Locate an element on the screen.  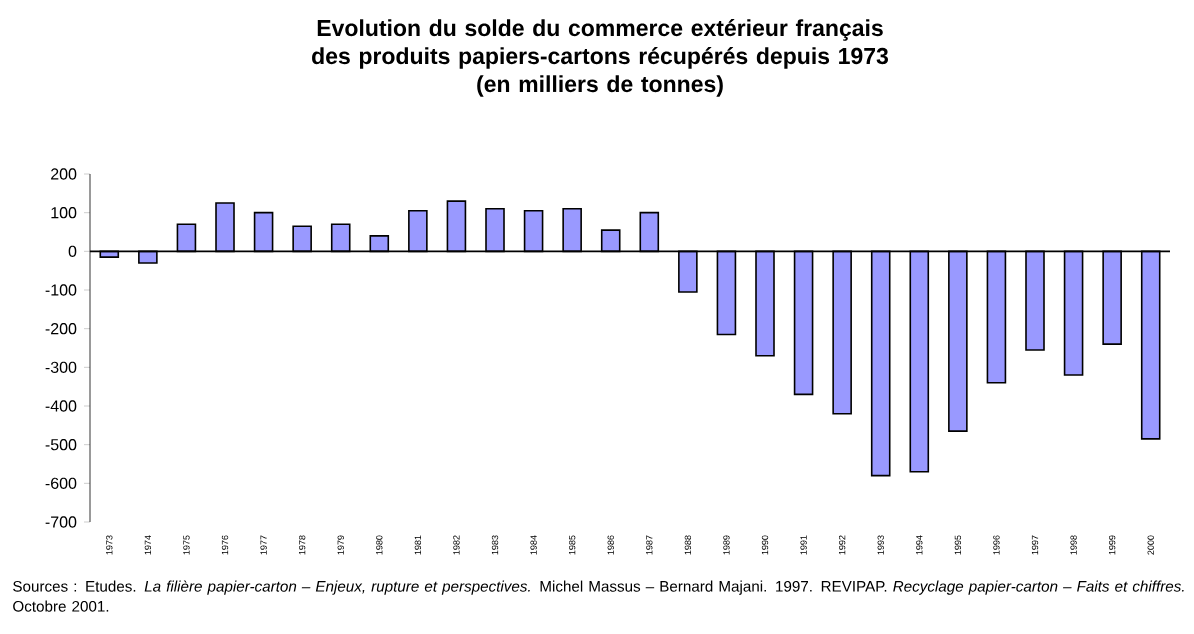
y-tick-label: -700 is located at coordinates (61, 522).